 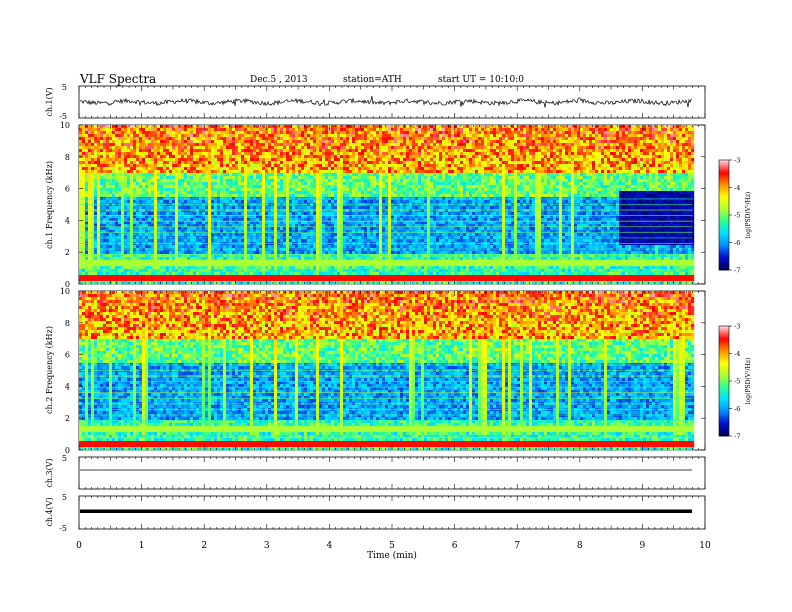 What do you see at coordinates (67, 252) in the screenshot?
I see `ch1-spec-ytick-1: 2` at bounding box center [67, 252].